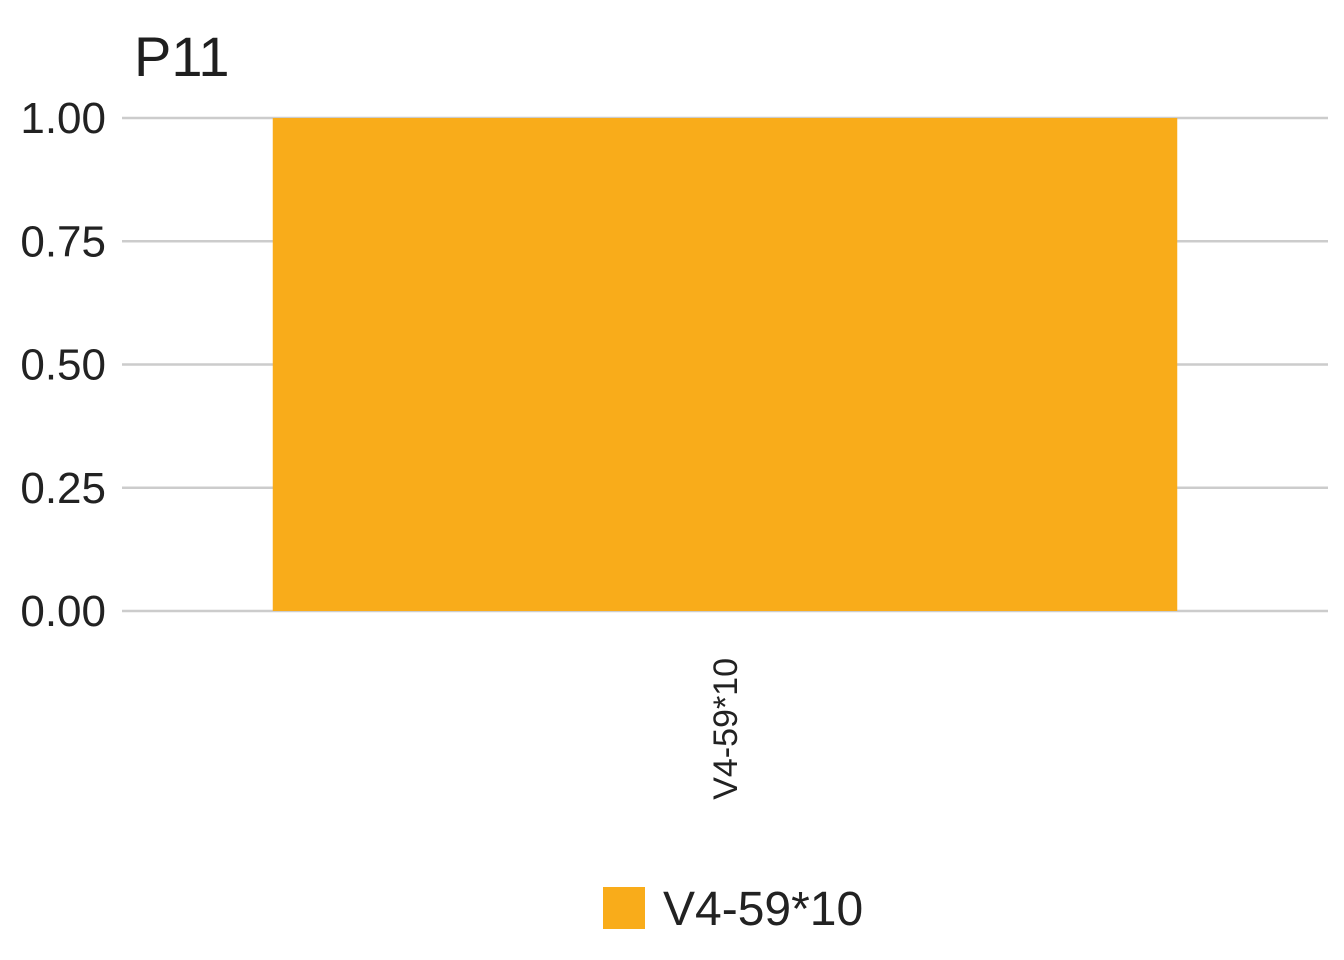 The width and height of the screenshot is (1344, 960). I want to click on legend-key, so click(624, 908).